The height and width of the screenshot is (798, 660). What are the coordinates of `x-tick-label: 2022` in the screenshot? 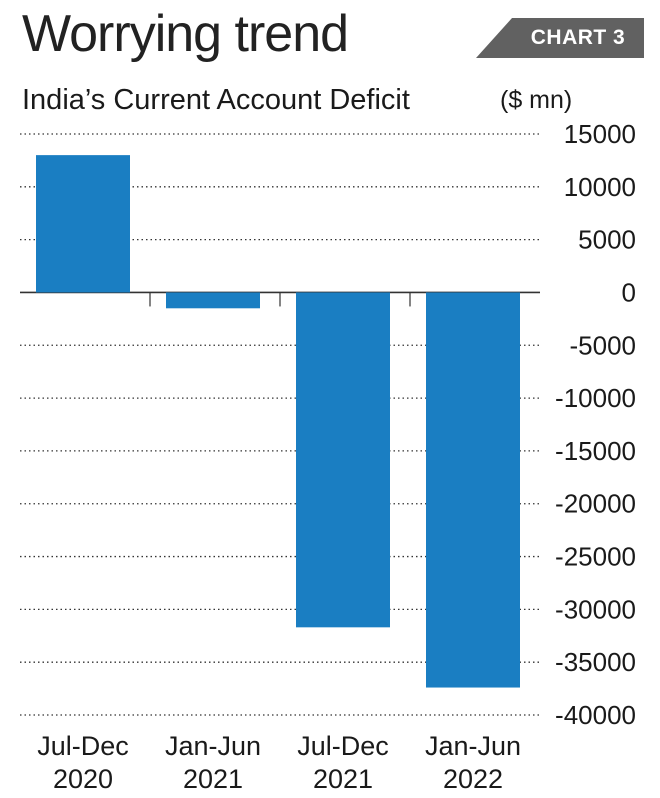 It's located at (473, 779).